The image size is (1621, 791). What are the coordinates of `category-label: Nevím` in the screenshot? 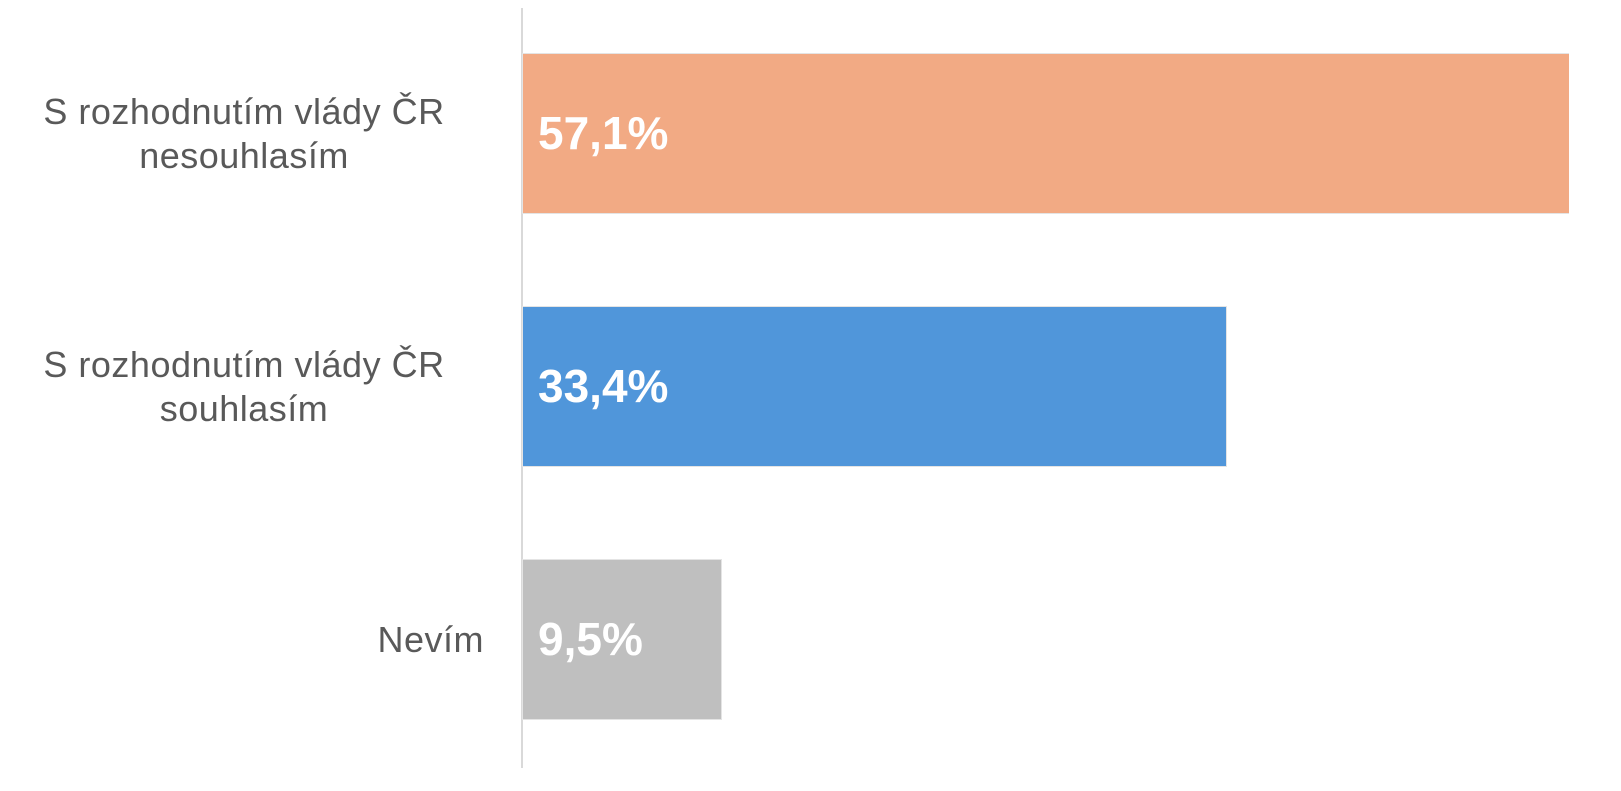 It's located at (430, 639).